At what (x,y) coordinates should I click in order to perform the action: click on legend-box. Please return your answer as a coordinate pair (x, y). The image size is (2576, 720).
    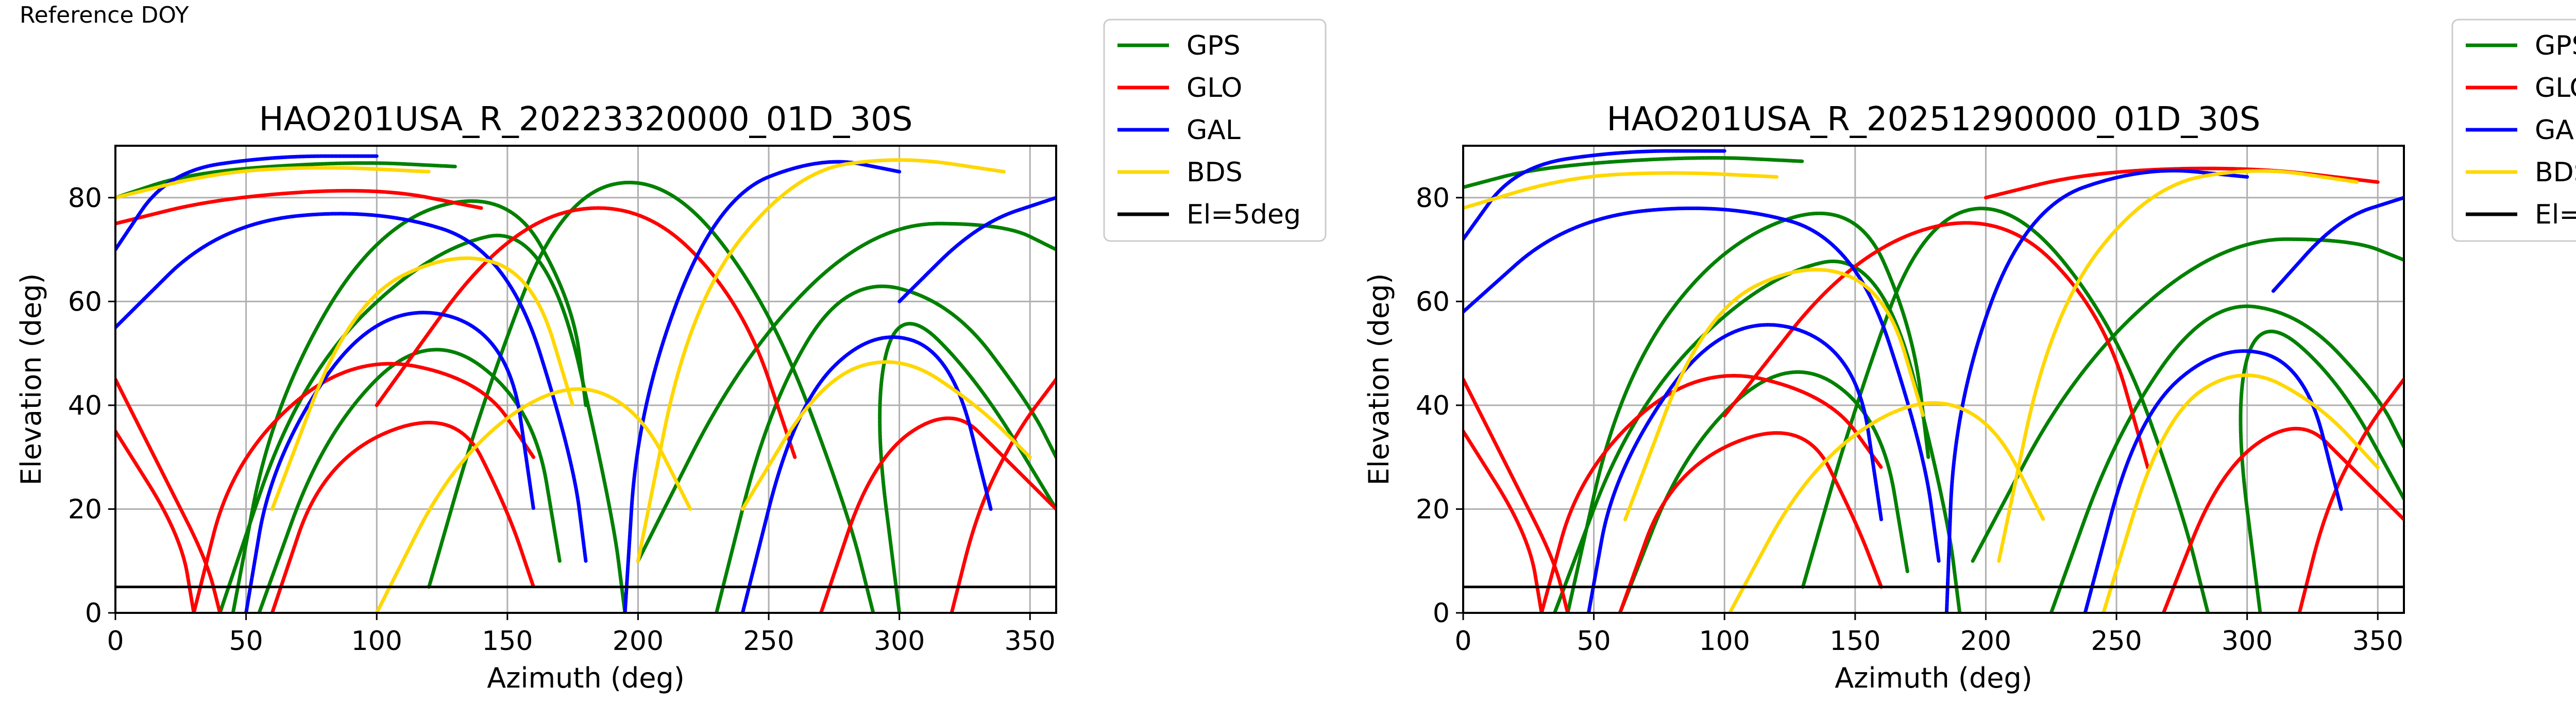
    Looking at the image, I should click on (1215, 130).